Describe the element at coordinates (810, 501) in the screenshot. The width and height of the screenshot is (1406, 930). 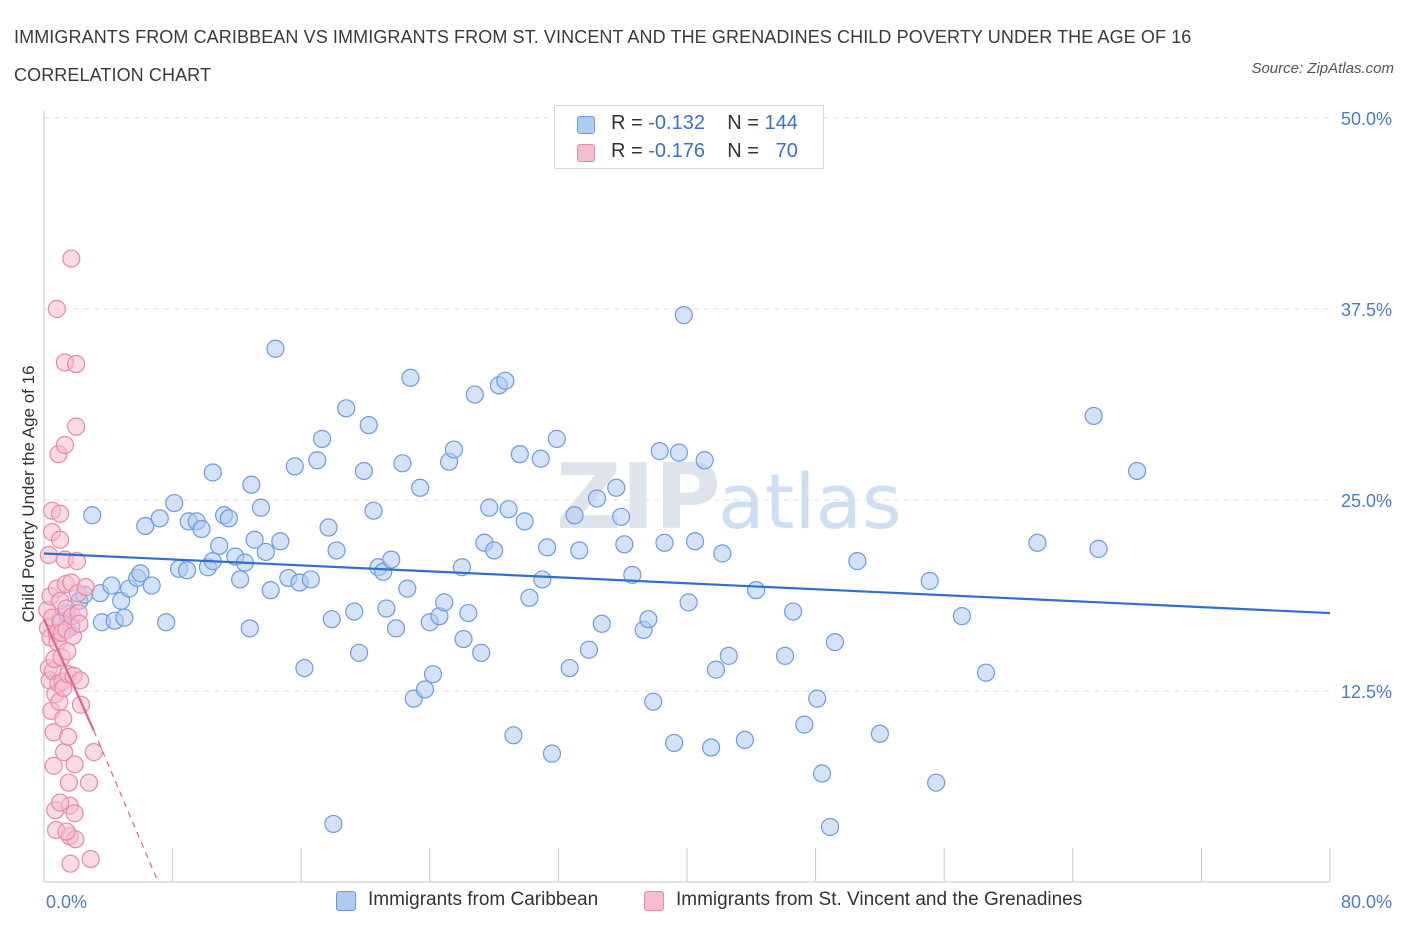
I see `watermark-atlas: atlas` at that location.